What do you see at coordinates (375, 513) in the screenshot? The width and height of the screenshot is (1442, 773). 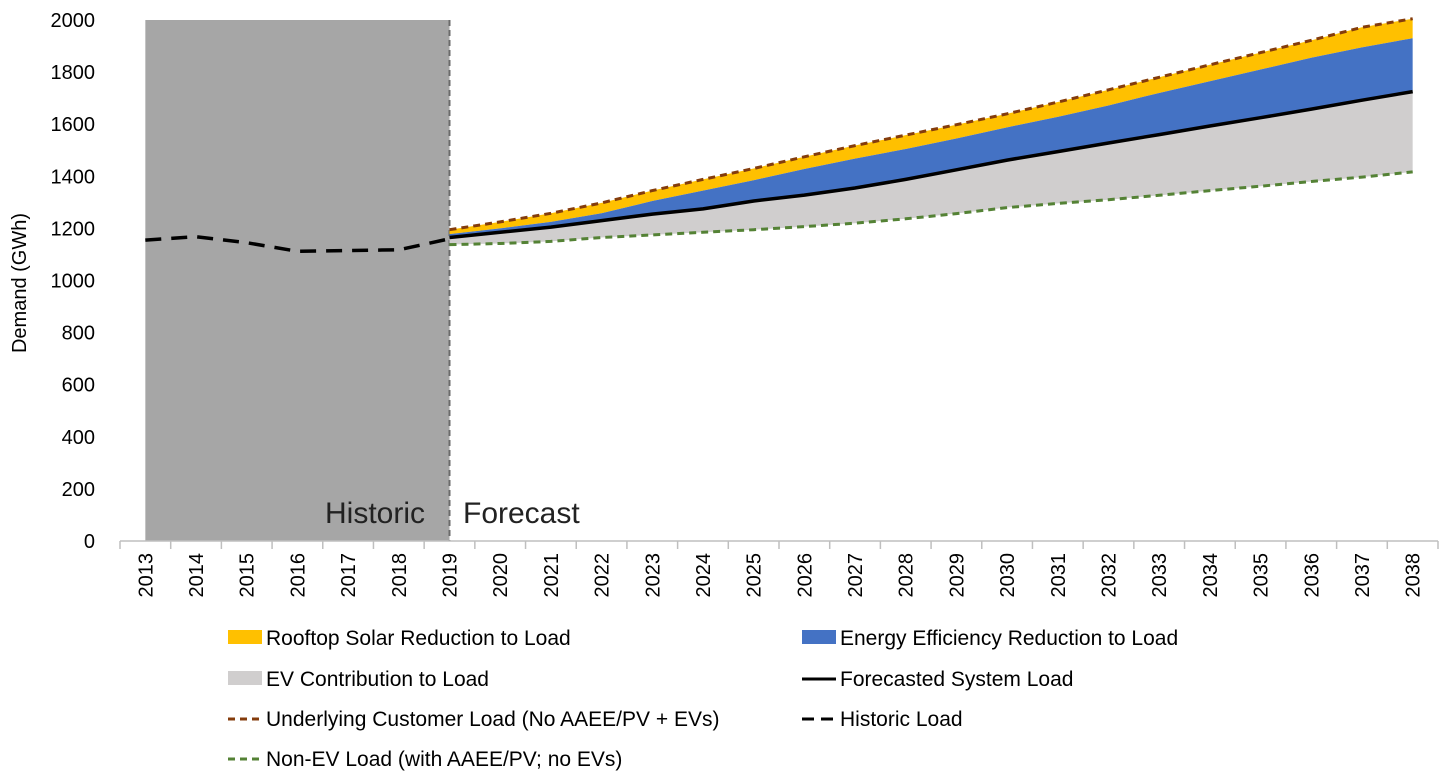 I see `historic-label: Historic` at bounding box center [375, 513].